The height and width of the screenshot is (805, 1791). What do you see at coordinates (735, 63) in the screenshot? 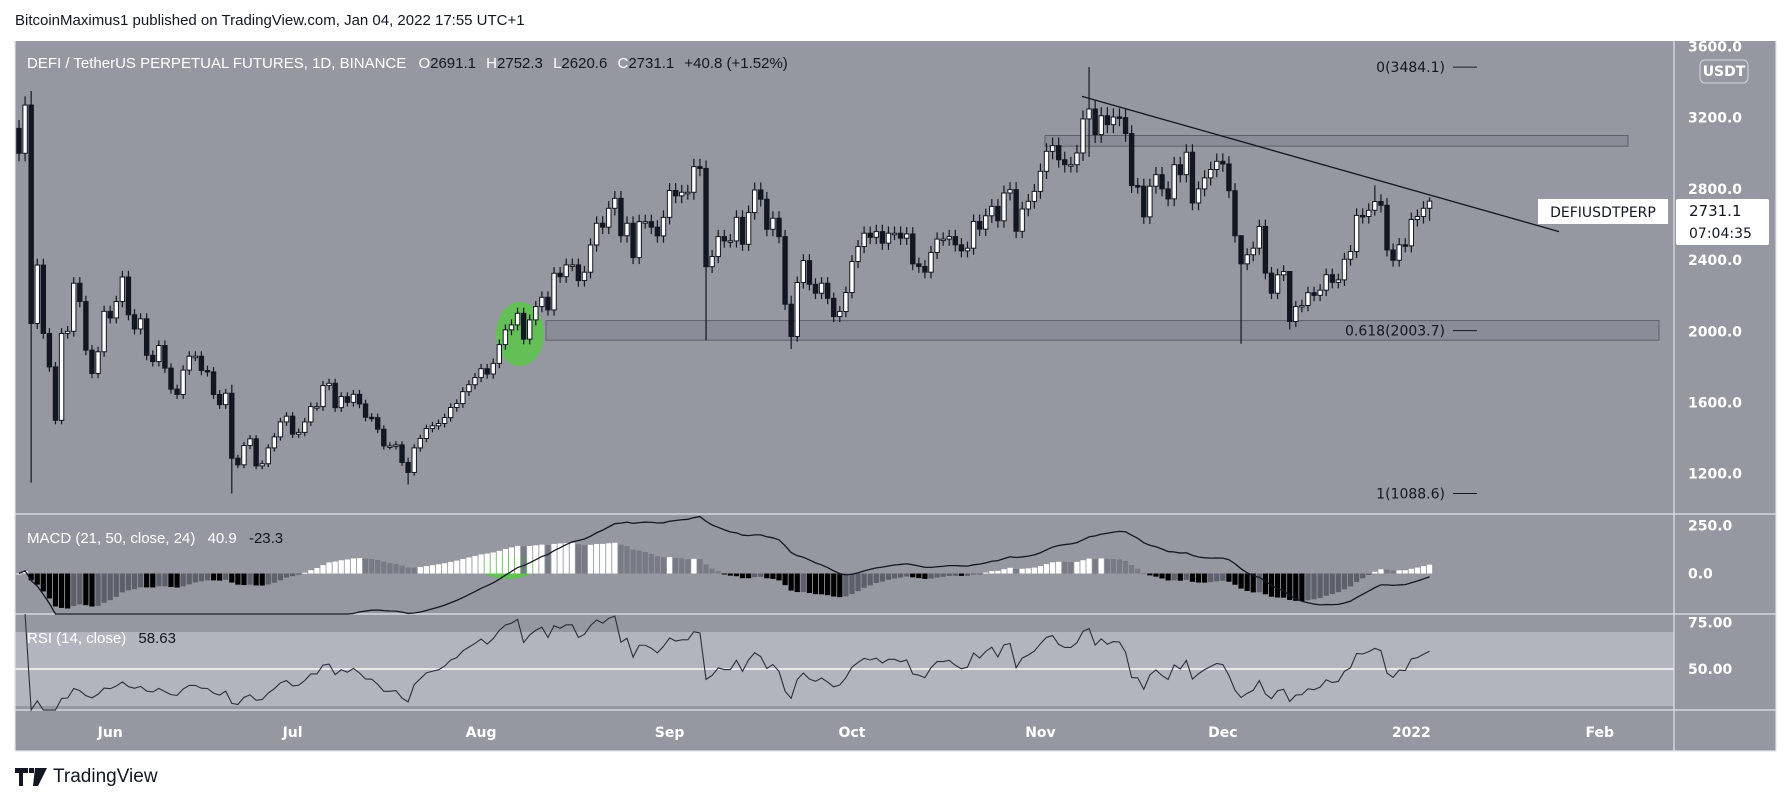
I see `change-value: +40.8 (+1.52%)` at bounding box center [735, 63].